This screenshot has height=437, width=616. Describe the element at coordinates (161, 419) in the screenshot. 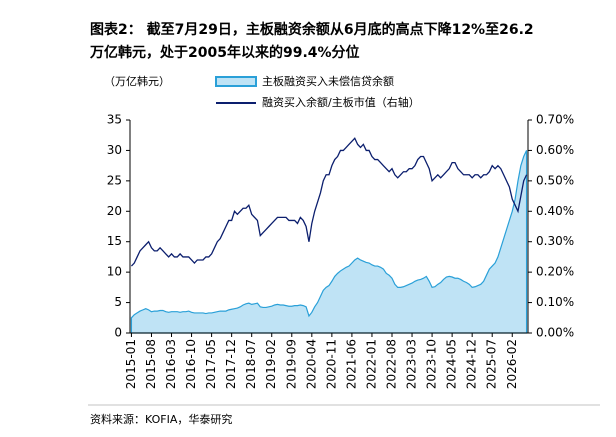

I see `source: 资料来源：KOFIA，华泰研究` at that location.